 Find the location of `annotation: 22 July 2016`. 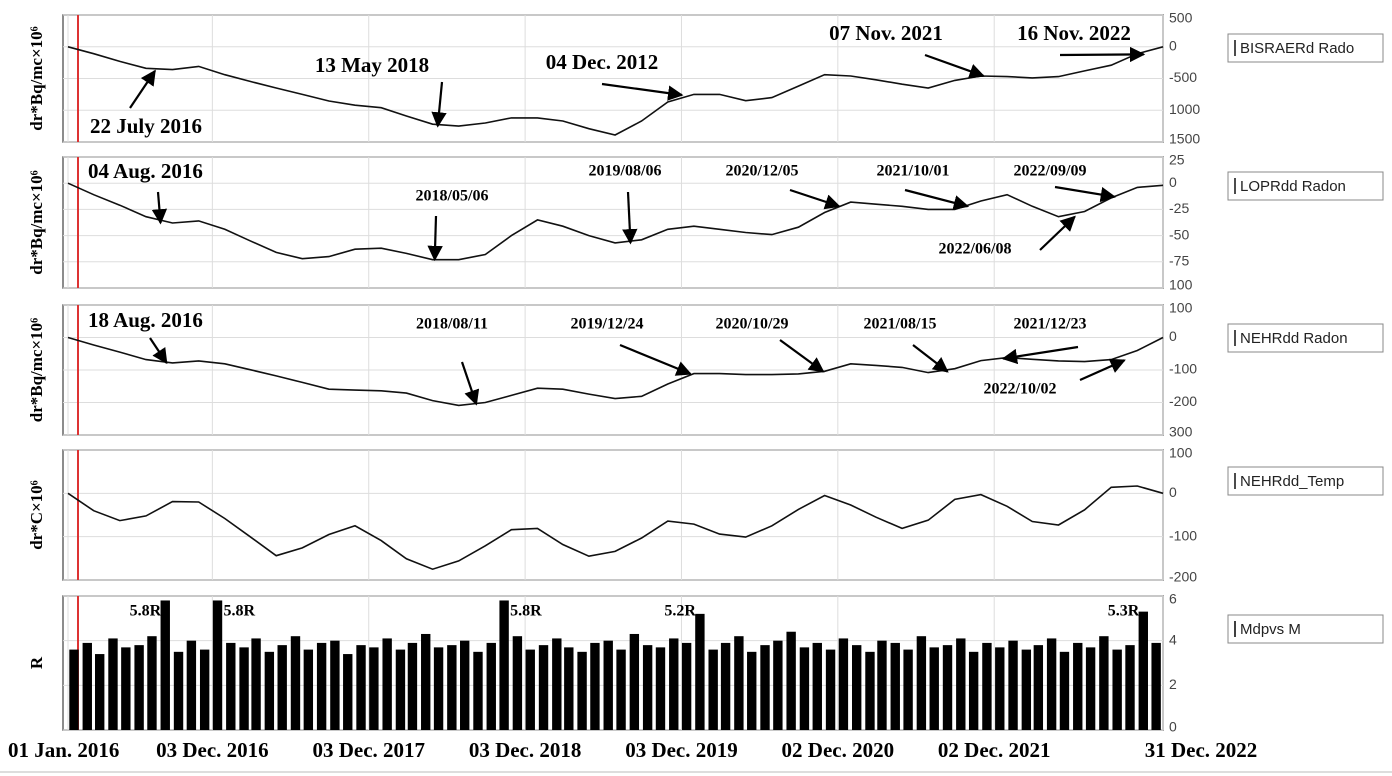

annotation: 22 July 2016 is located at coordinates (146, 126).